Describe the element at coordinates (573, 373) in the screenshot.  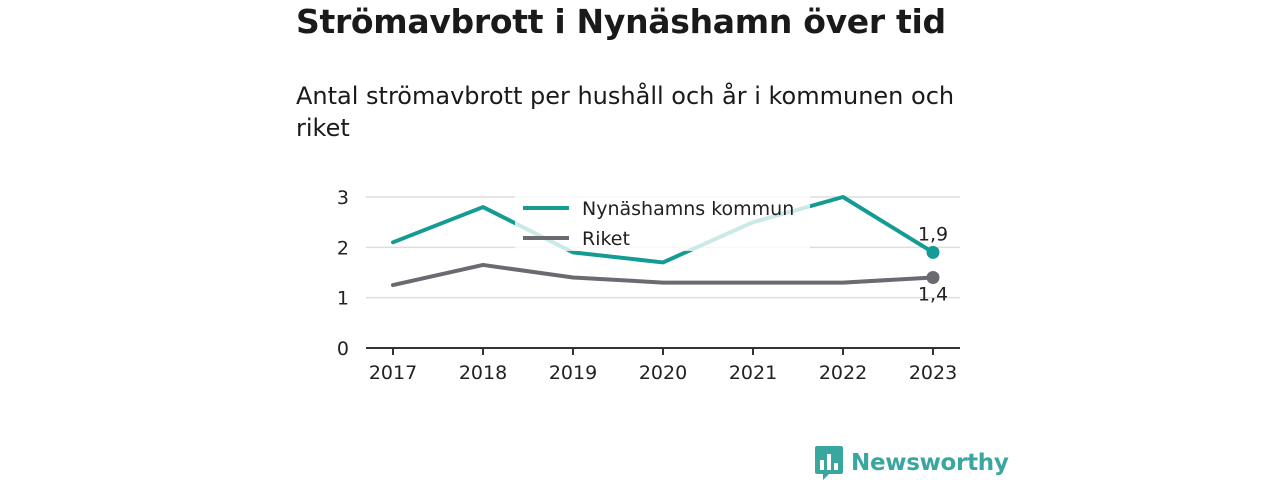
I see `x-tick-label-2019: 2019` at that location.